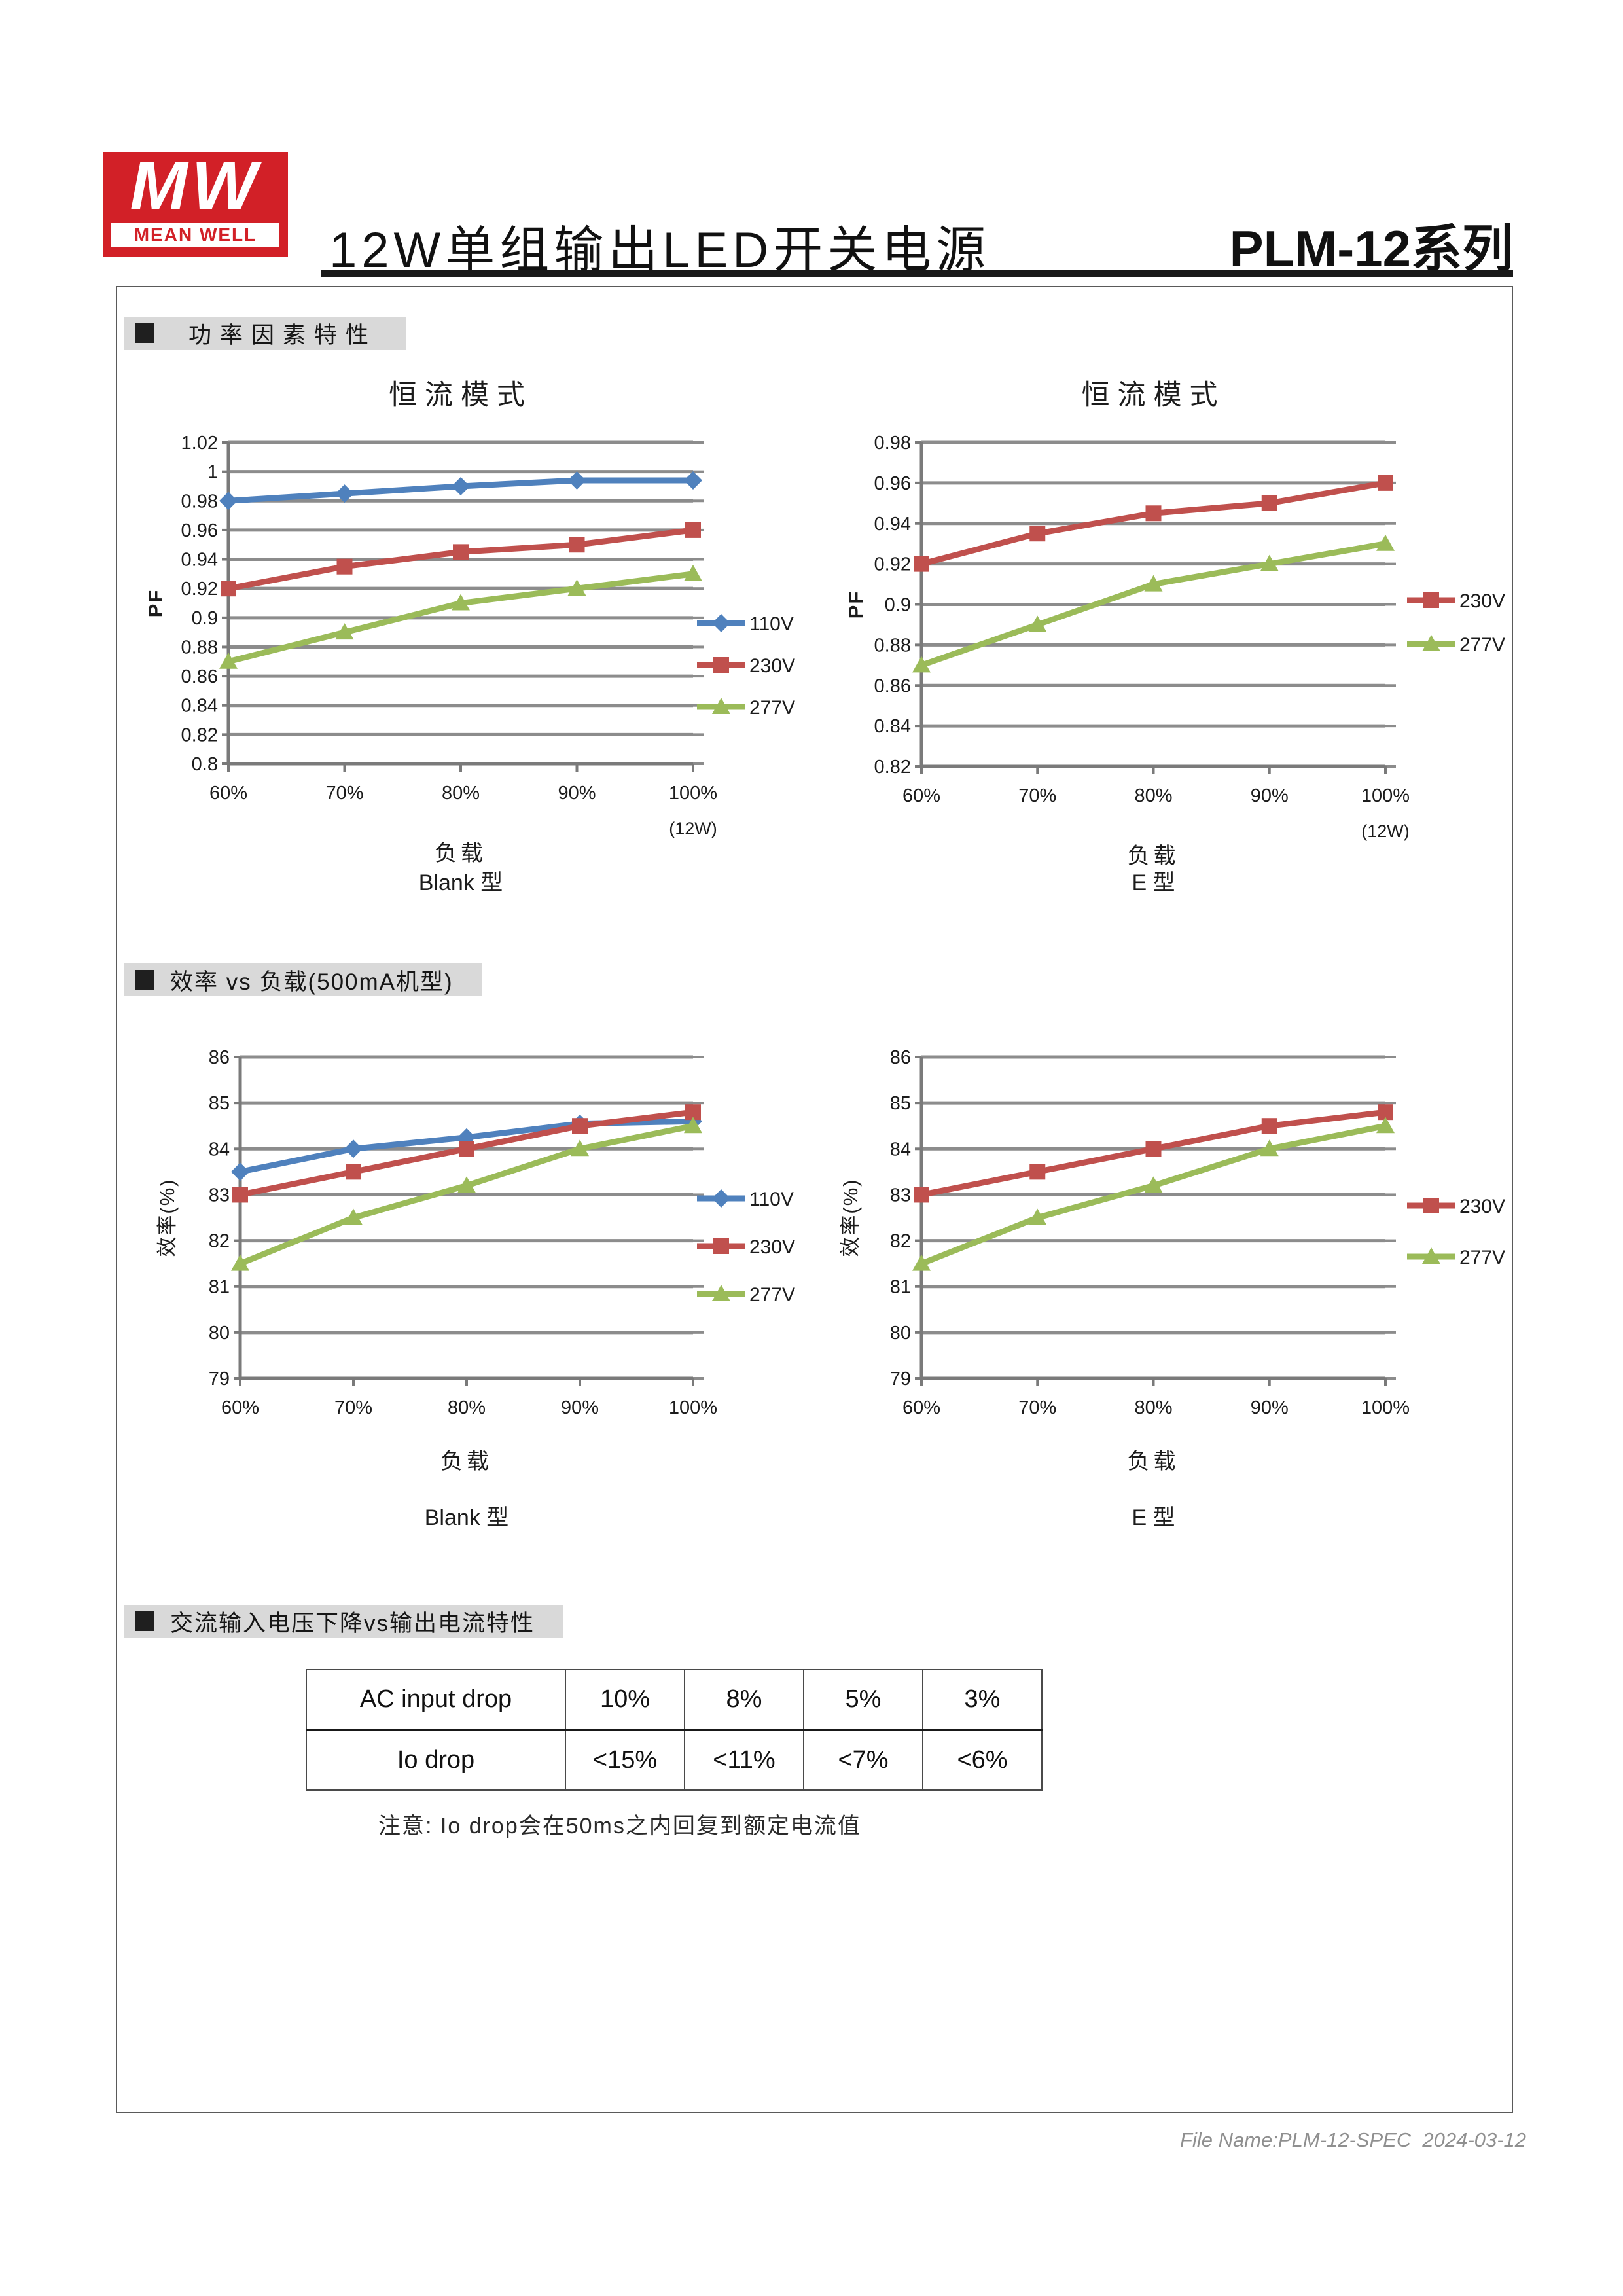 This screenshot has width=1623, height=2296. I want to click on section-title-ac-drop: 交流输入电压下降vs输出电流特性, so click(352, 1623).